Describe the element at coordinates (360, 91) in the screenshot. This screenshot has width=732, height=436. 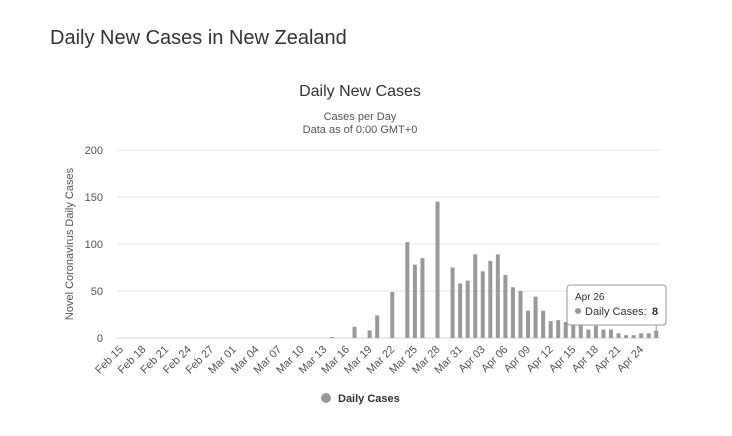
I see `chart-title: Daily New Cases` at that location.